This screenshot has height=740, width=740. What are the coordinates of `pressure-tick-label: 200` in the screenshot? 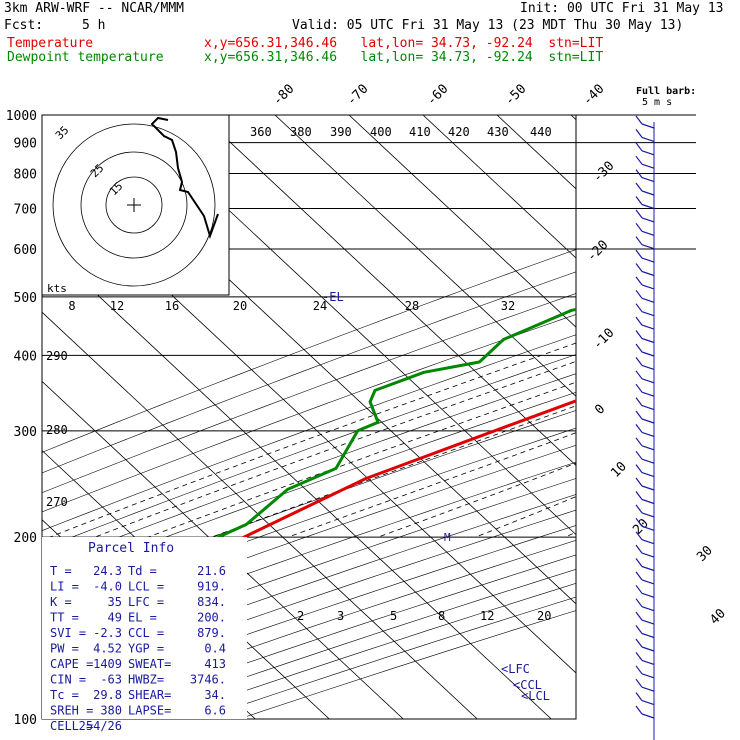 It's located at (25, 538).